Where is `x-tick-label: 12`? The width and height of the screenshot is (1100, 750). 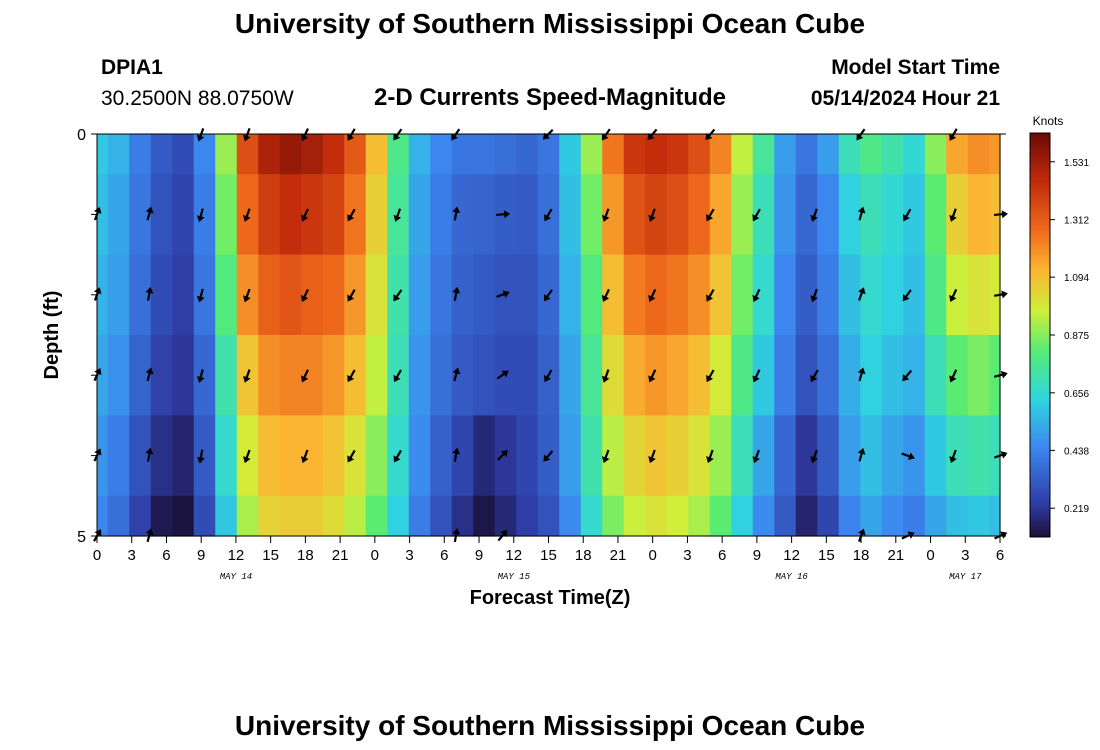
x-tick-label: 12 is located at coordinates (236, 555).